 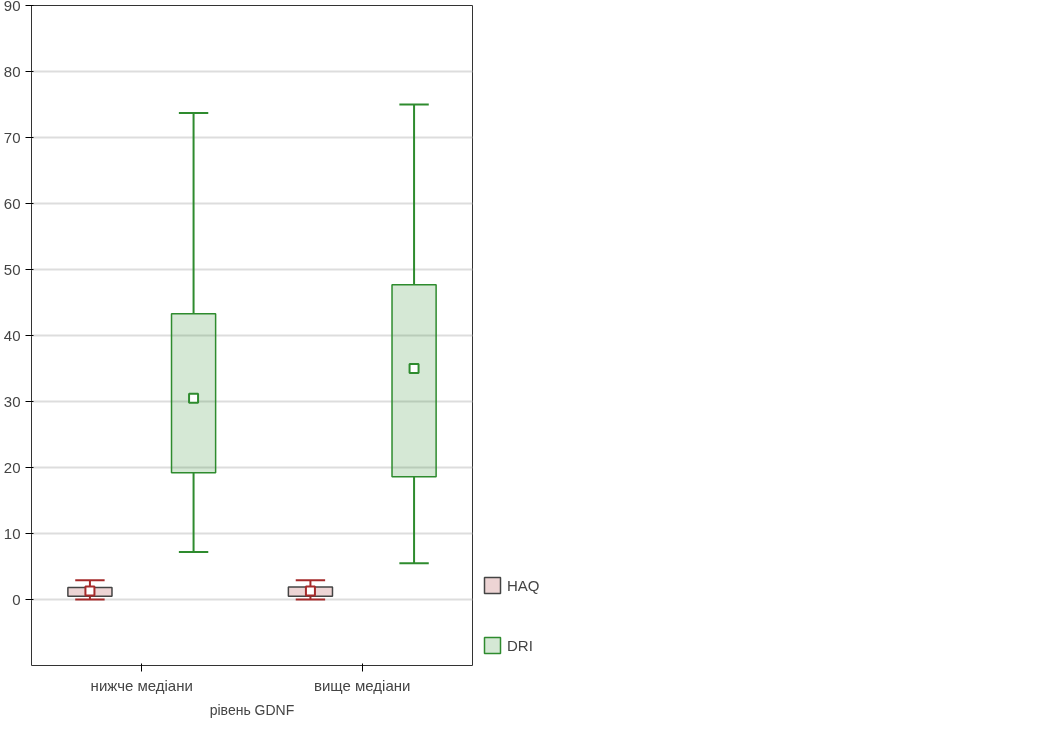 I want to click on y-tick-label: 40, so click(x=12, y=335).